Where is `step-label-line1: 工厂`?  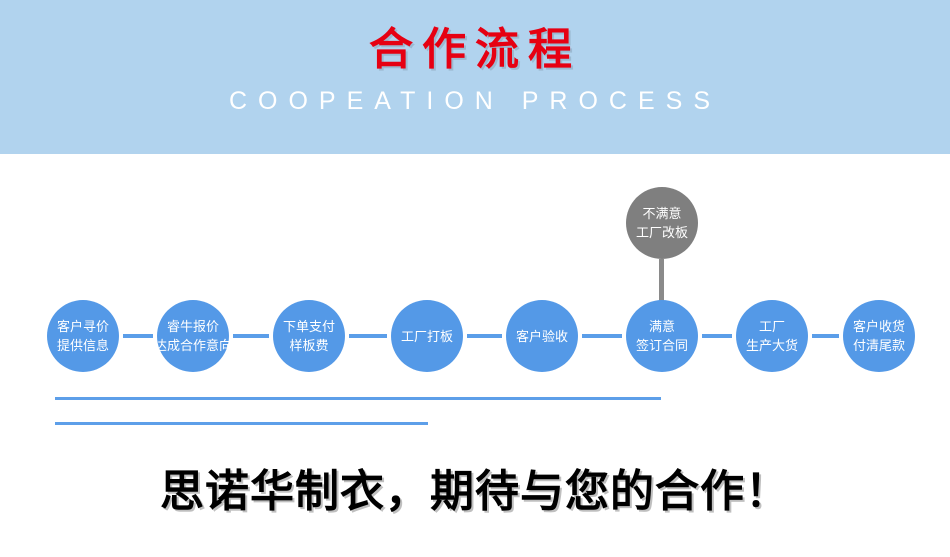 step-label-line1: 工厂 is located at coordinates (771, 326).